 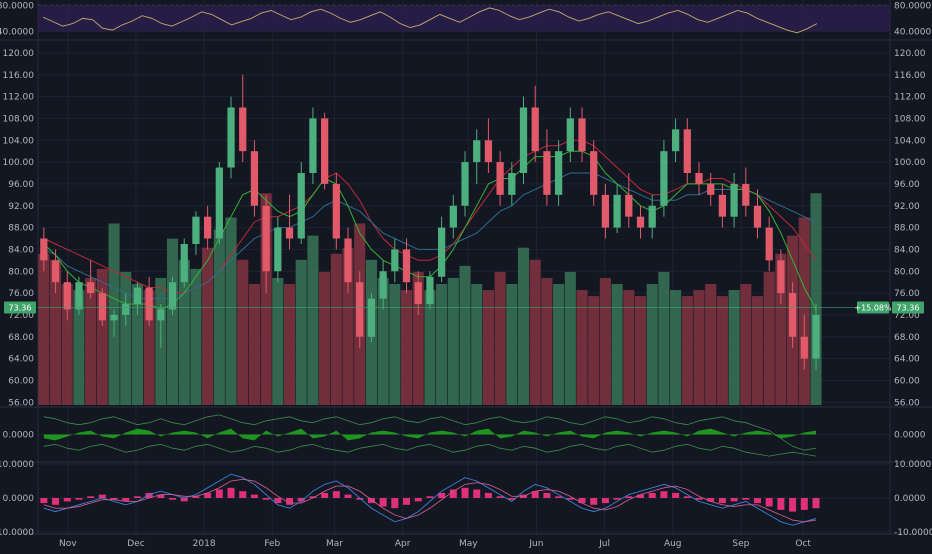 I want to click on y-axis-label-left: 112.00, so click(x=19, y=98).